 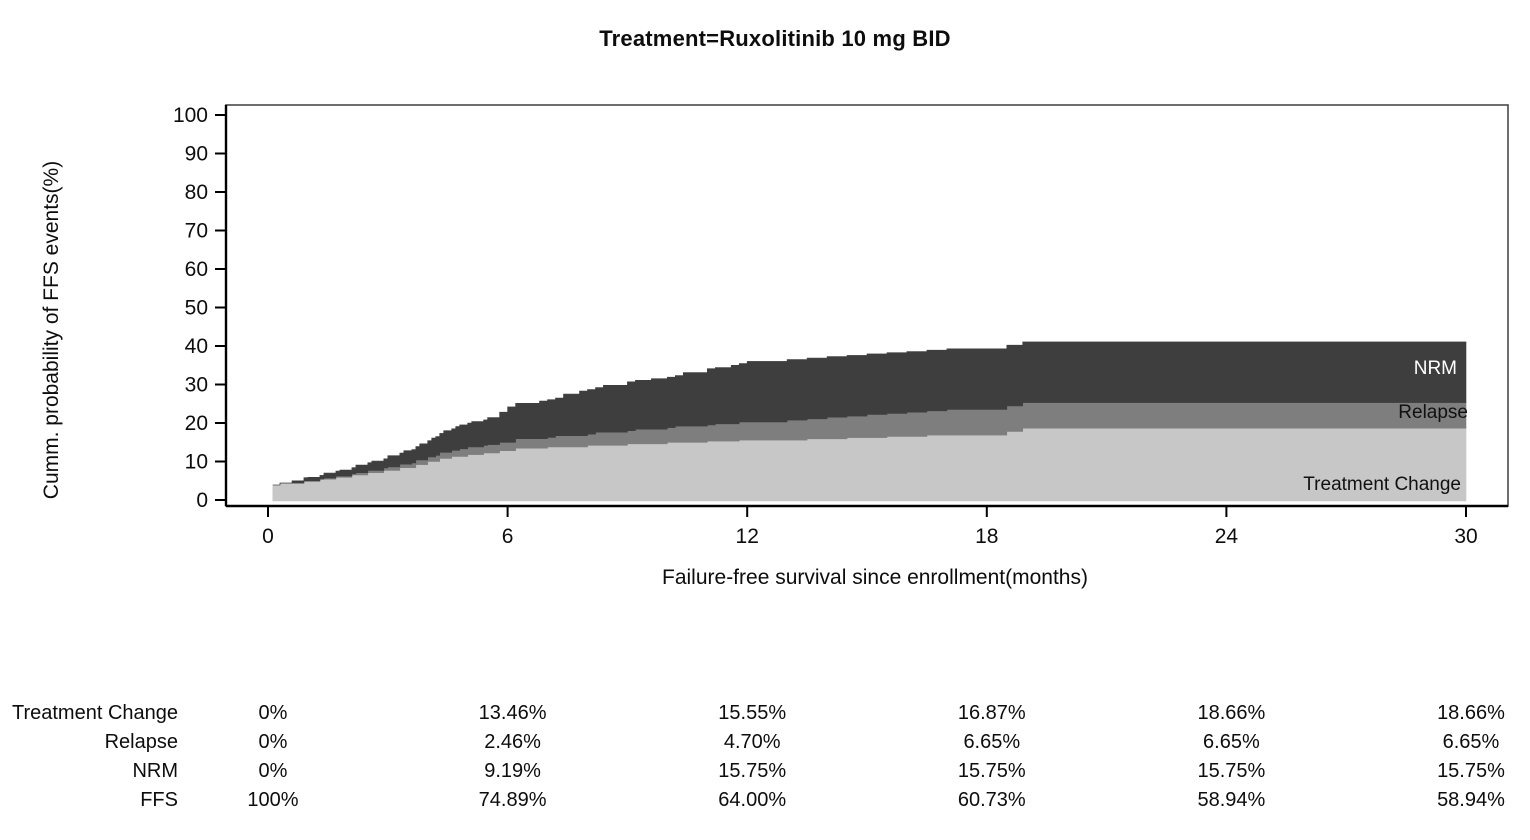 What do you see at coordinates (752, 742) in the screenshot?
I see `table-cell: 4.70%` at bounding box center [752, 742].